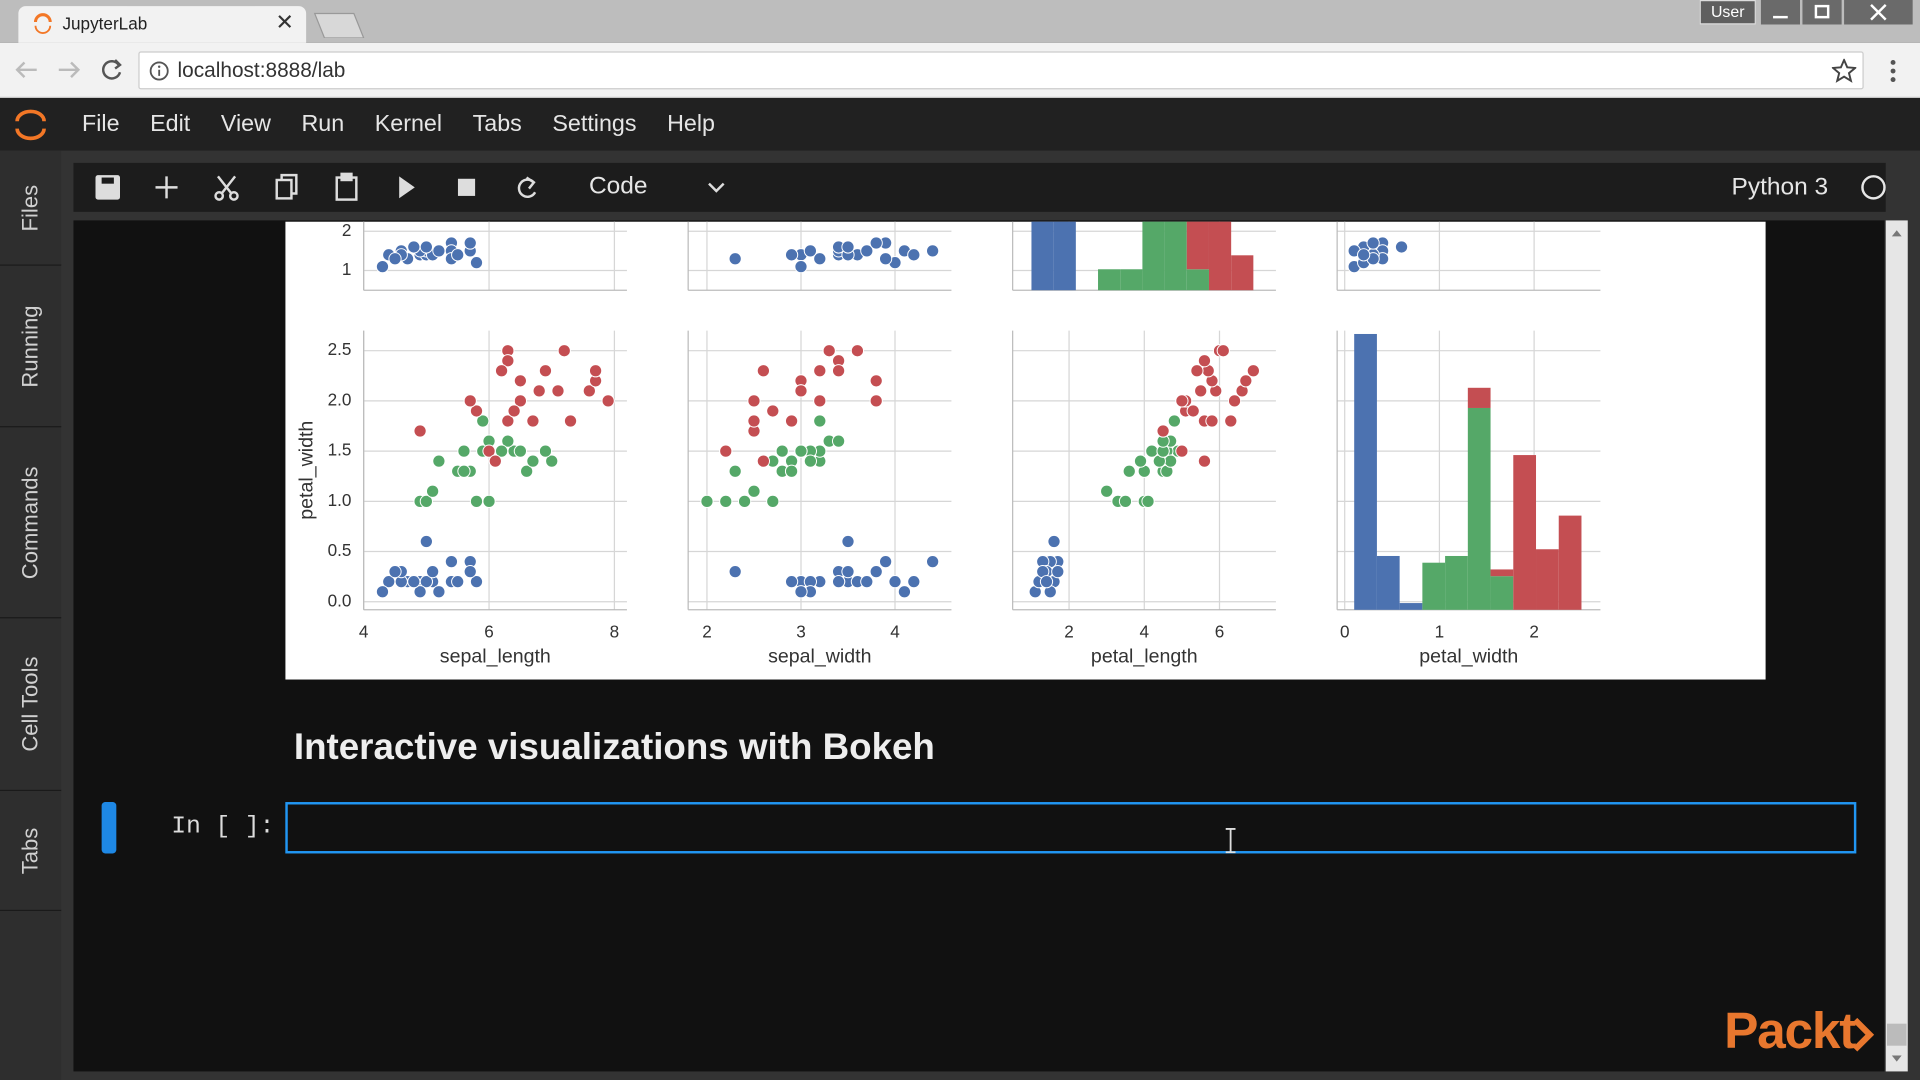 This screenshot has width=1920, height=1080. I want to click on menu-item: Edit, so click(170, 123).